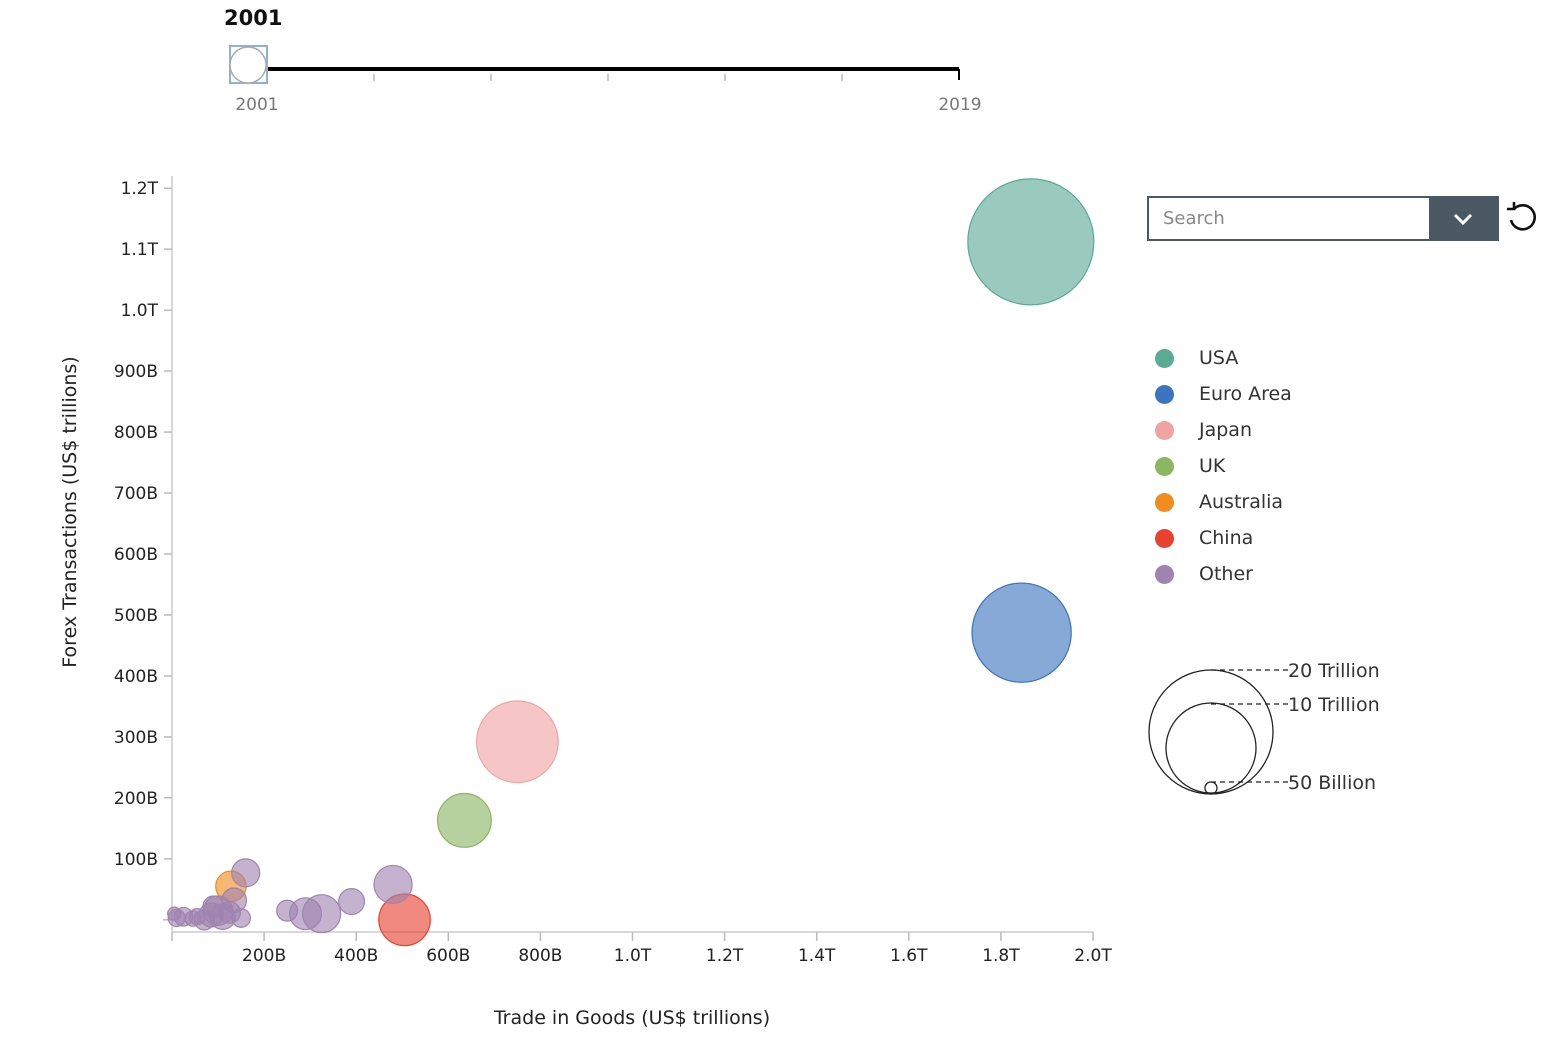 This screenshot has height=1047, width=1568. What do you see at coordinates (136, 860) in the screenshot?
I see `y-tick-label: 100B` at bounding box center [136, 860].